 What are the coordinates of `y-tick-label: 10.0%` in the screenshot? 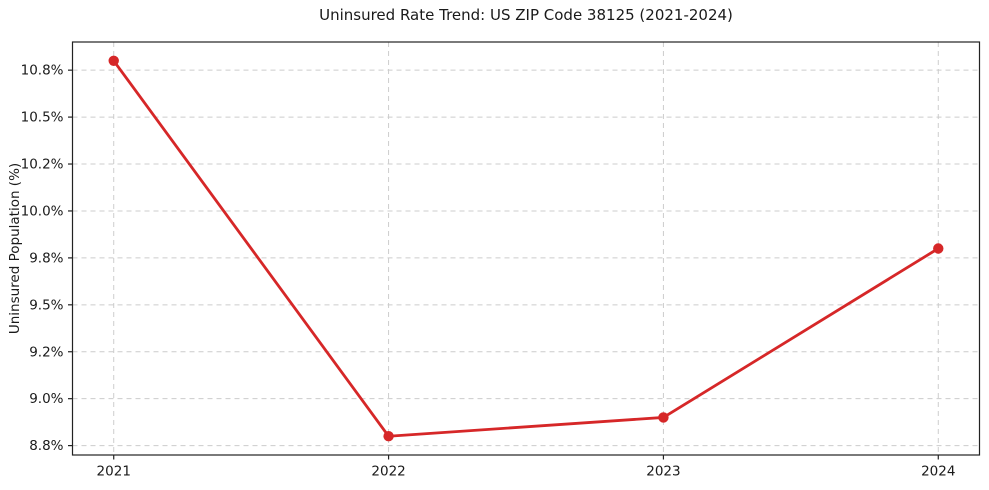 It's located at (42, 211).